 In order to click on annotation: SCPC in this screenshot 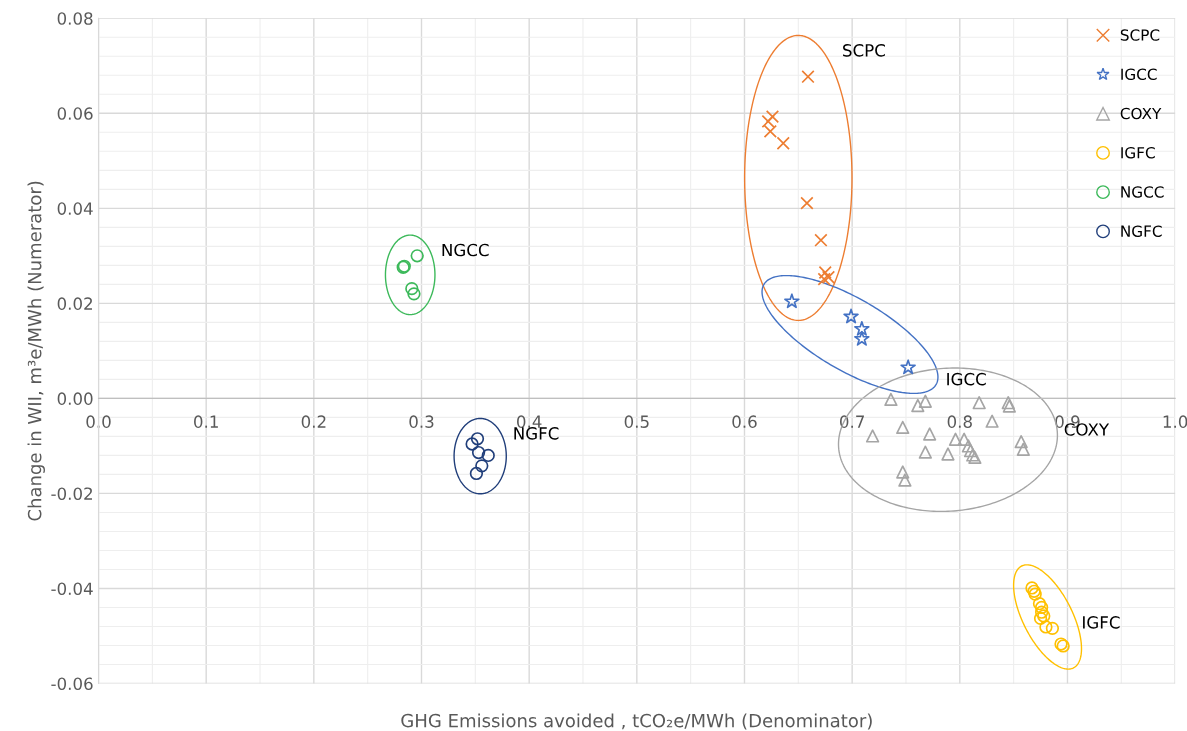, I will do `click(864, 50)`.